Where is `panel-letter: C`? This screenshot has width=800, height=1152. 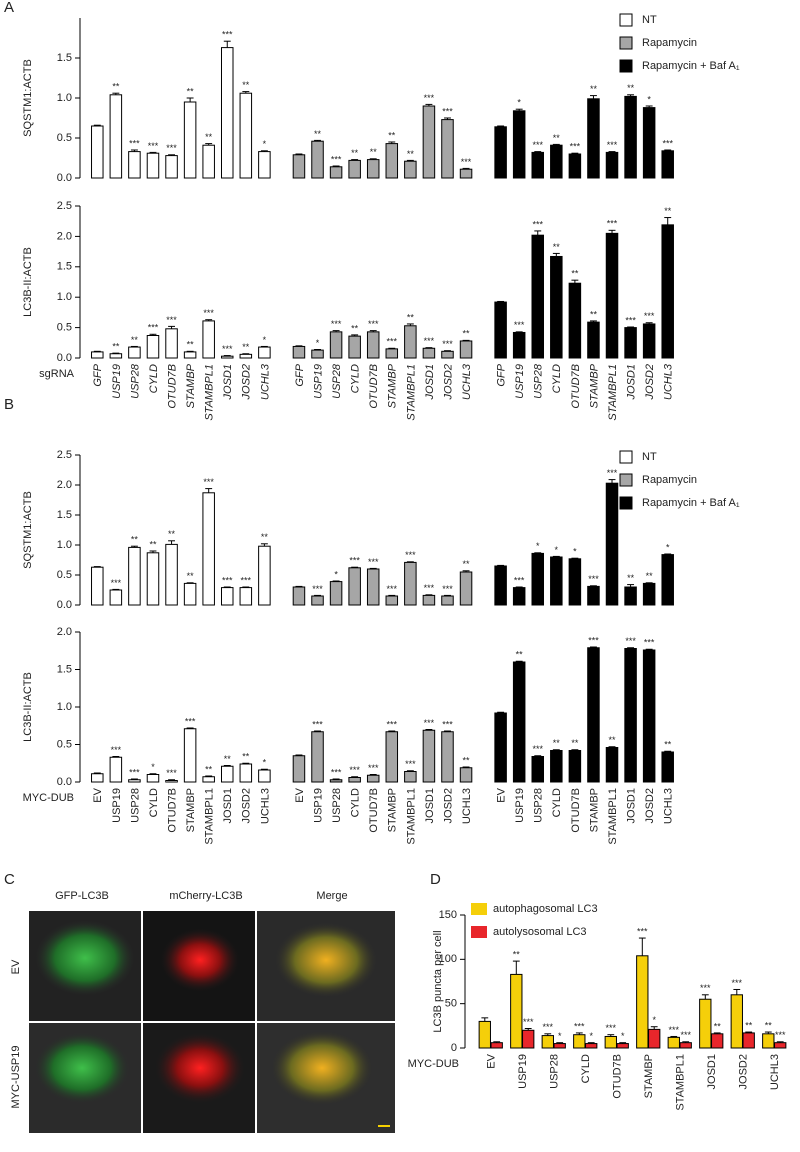
panel-letter: C is located at coordinates (9, 879).